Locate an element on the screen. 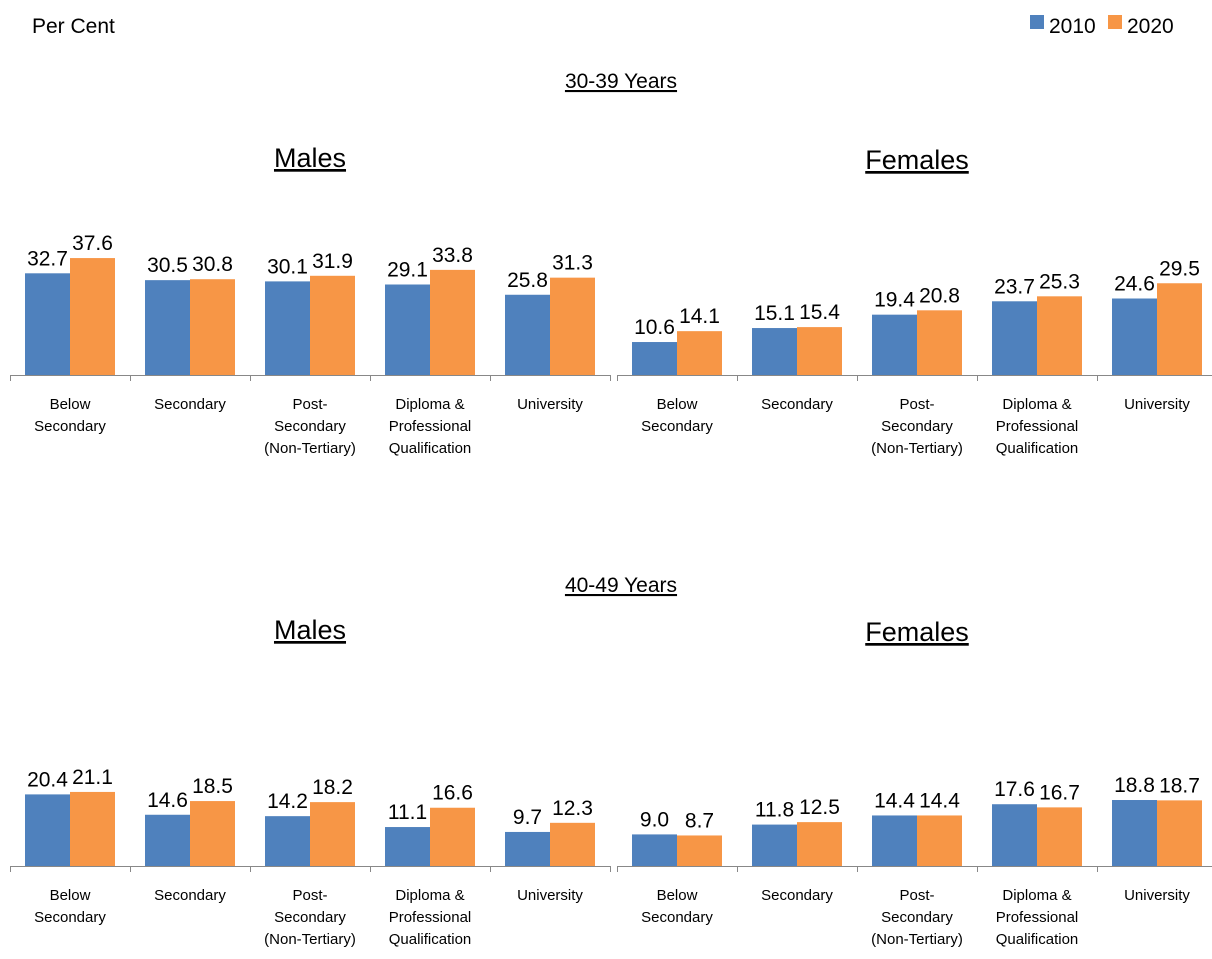 This screenshot has height=959, width=1212. bar-40-49-years-males-university-2010 is located at coordinates (527, 849).